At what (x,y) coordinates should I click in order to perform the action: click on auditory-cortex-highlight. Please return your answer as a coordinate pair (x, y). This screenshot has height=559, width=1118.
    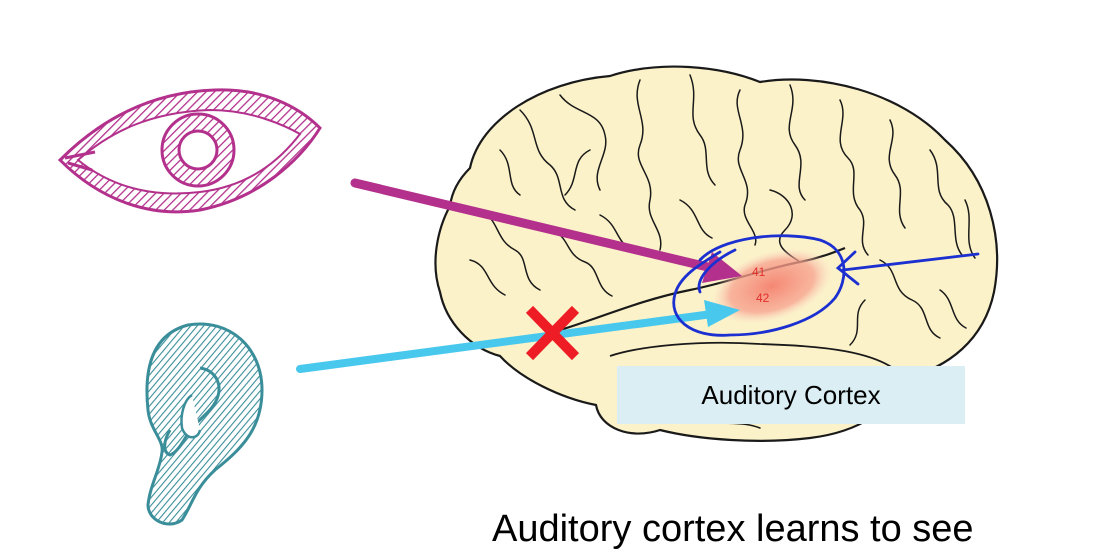
    Looking at the image, I should click on (772, 286).